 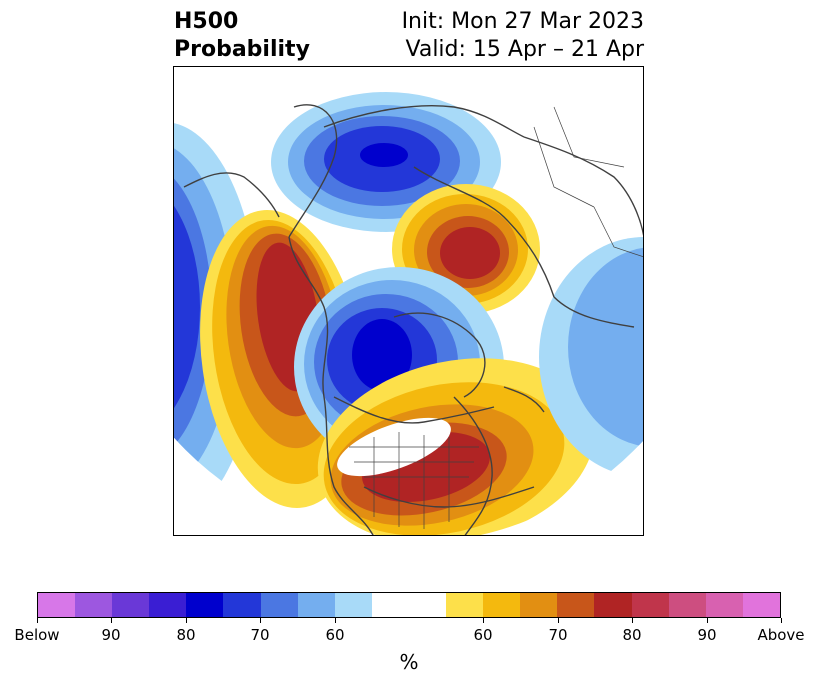 What do you see at coordinates (781, 635) in the screenshot?
I see `colorbar-tick-label: Above` at bounding box center [781, 635].